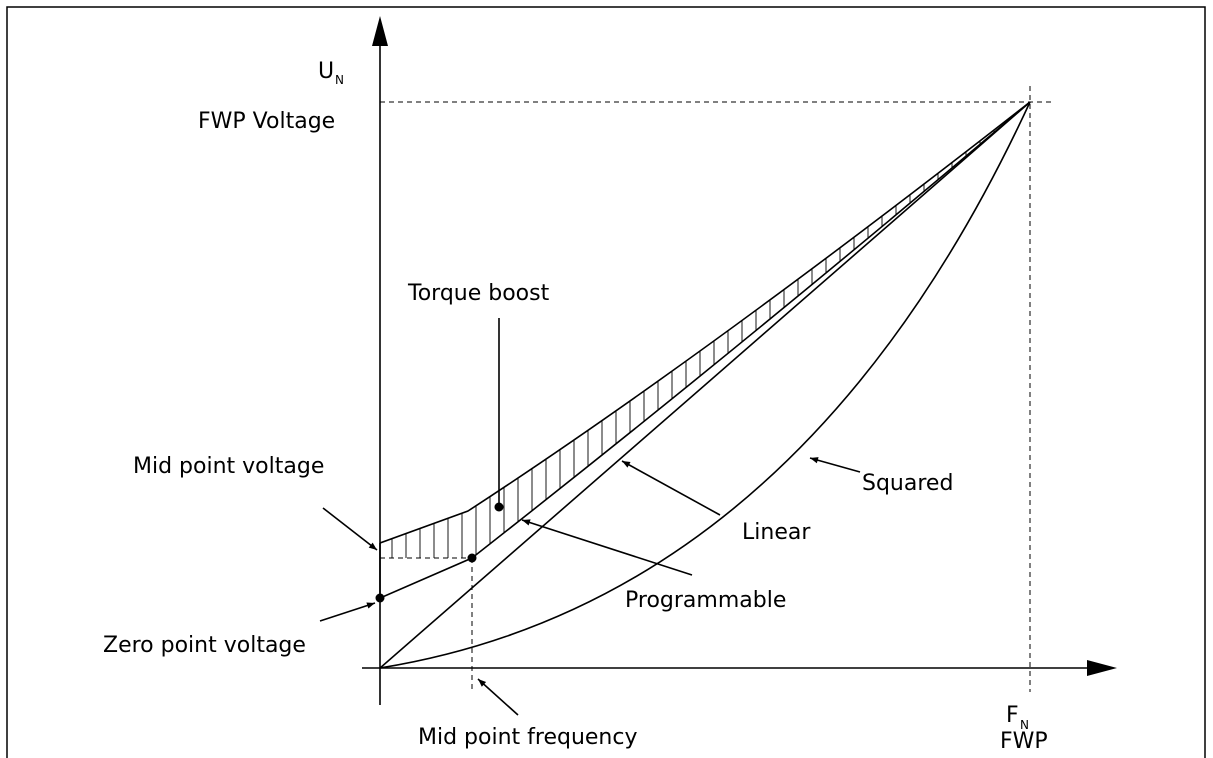 The image size is (1213, 758). What do you see at coordinates (528, 737) in the screenshot?
I see `mid-frequency-label: Mid point frequency` at bounding box center [528, 737].